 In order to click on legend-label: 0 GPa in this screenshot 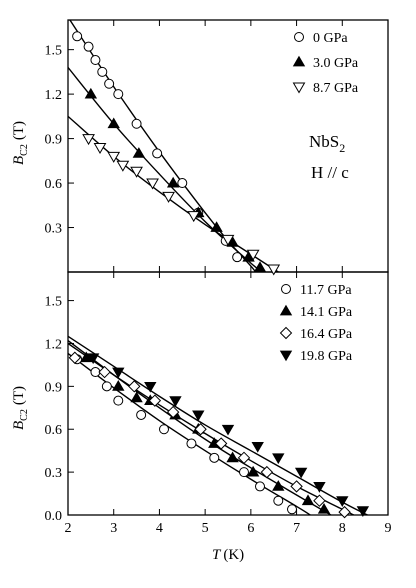, I will do `click(330, 38)`.